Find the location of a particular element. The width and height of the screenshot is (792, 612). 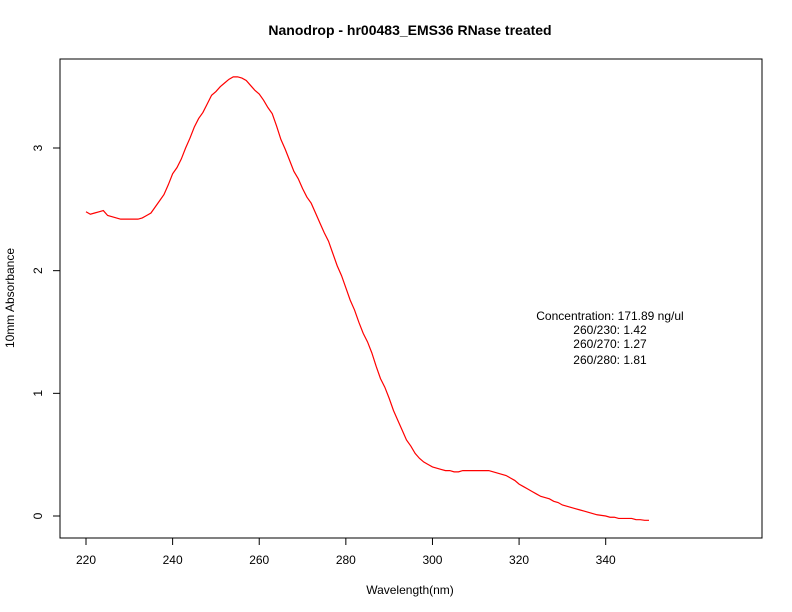

y-axis: 0 1 2 3 is located at coordinates (46, 331).